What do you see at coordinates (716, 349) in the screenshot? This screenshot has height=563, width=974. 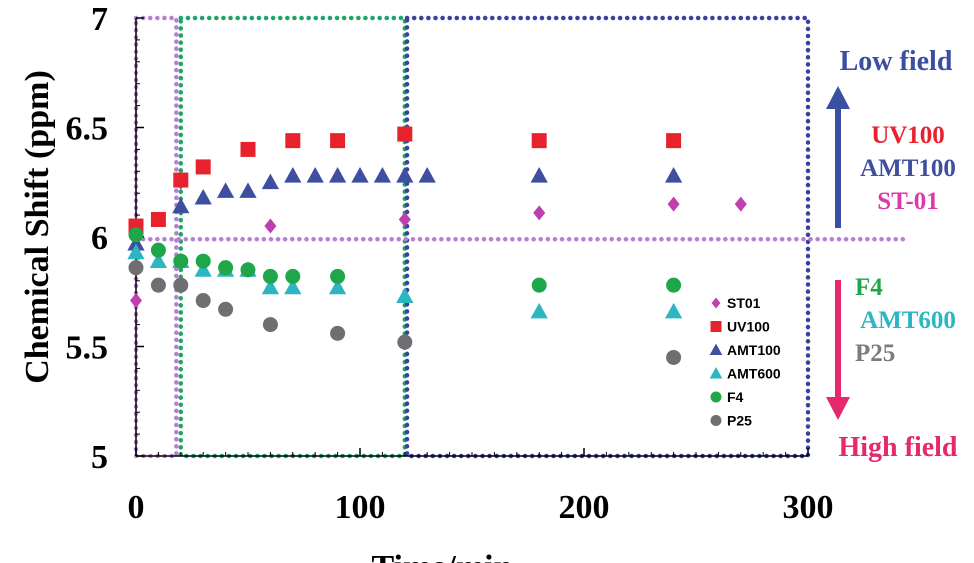 I see `legend-marker-amt100` at bounding box center [716, 349].